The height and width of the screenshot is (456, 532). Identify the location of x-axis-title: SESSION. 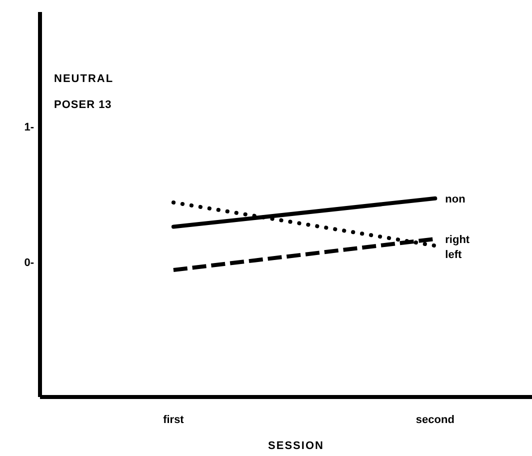
(296, 446).